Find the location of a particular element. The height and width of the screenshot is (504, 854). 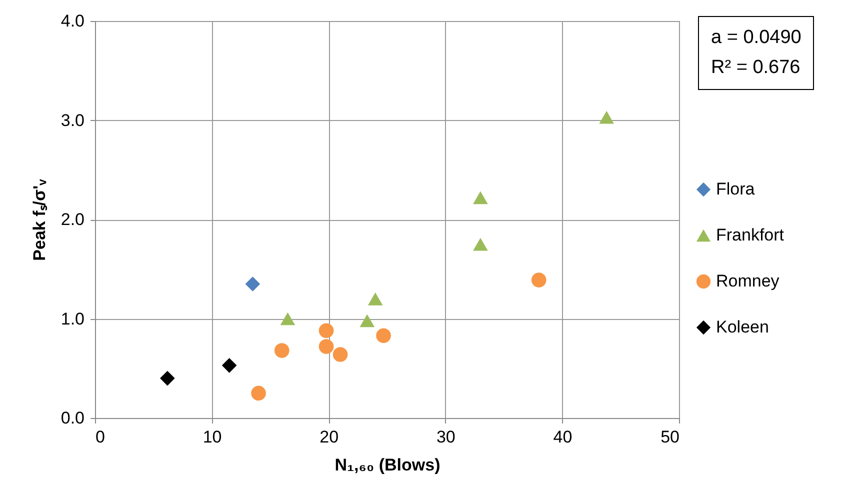

x-tick-label: 50 is located at coordinates (670, 437).